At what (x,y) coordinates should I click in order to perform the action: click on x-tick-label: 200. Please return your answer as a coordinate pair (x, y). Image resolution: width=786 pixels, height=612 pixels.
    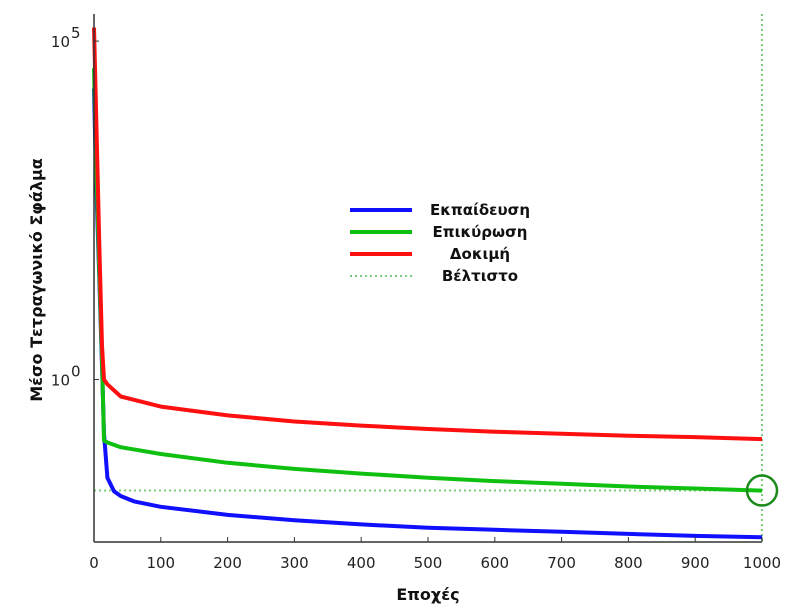
    Looking at the image, I should click on (227, 563).